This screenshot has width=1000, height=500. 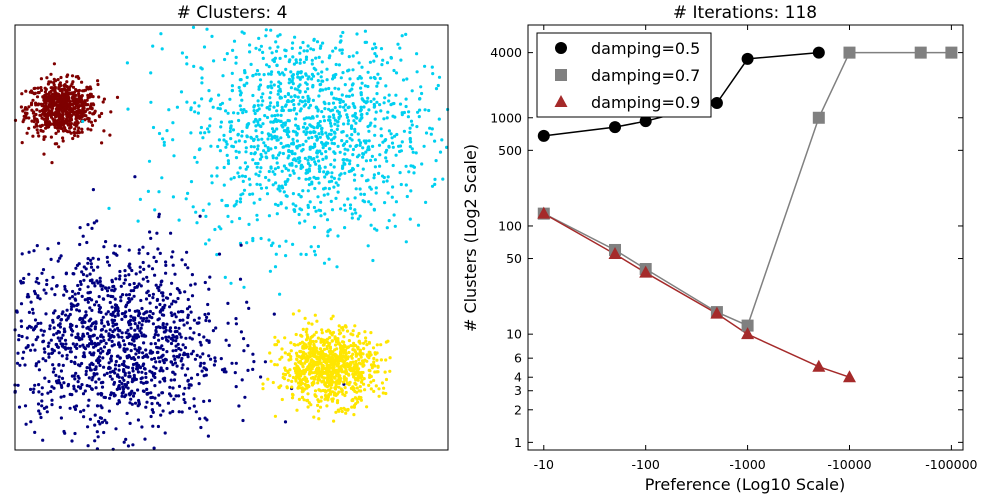 I want to click on y-tick-label: 10, so click(x=514, y=334).